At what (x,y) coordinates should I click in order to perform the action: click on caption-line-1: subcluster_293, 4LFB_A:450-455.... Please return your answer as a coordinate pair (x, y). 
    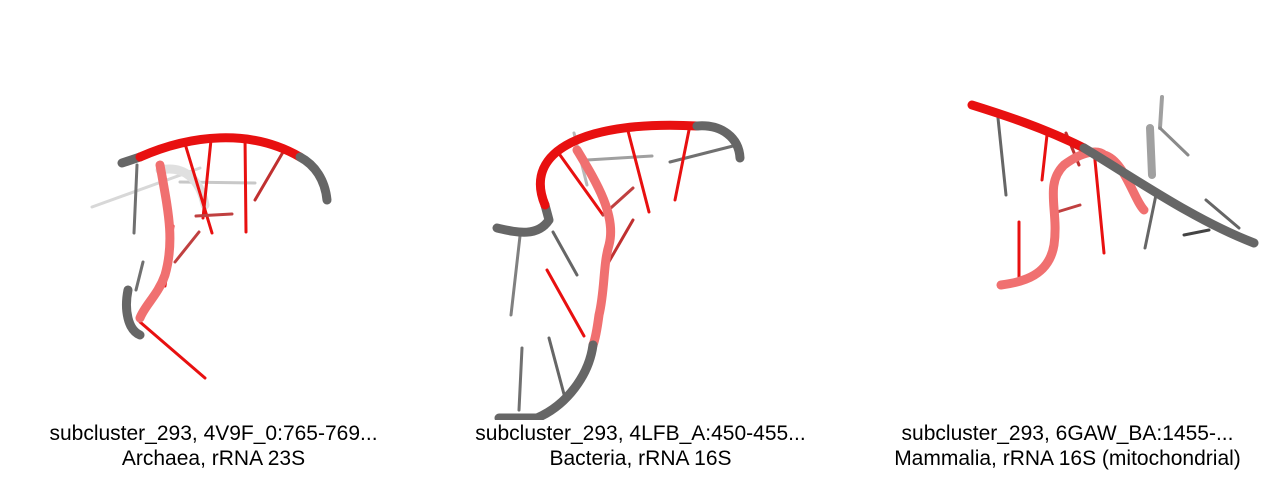
    Looking at the image, I should click on (640, 433).